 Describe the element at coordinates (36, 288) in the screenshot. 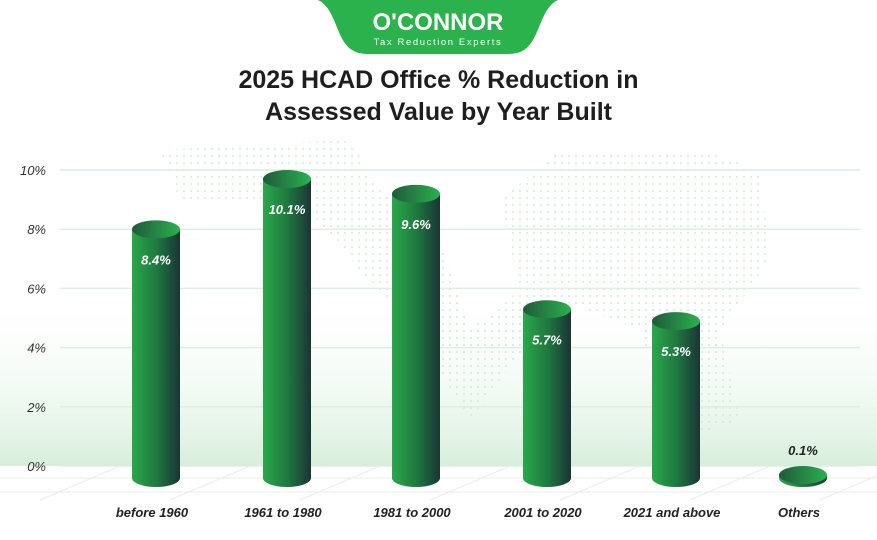

I see `y-tick-label: 6%` at that location.